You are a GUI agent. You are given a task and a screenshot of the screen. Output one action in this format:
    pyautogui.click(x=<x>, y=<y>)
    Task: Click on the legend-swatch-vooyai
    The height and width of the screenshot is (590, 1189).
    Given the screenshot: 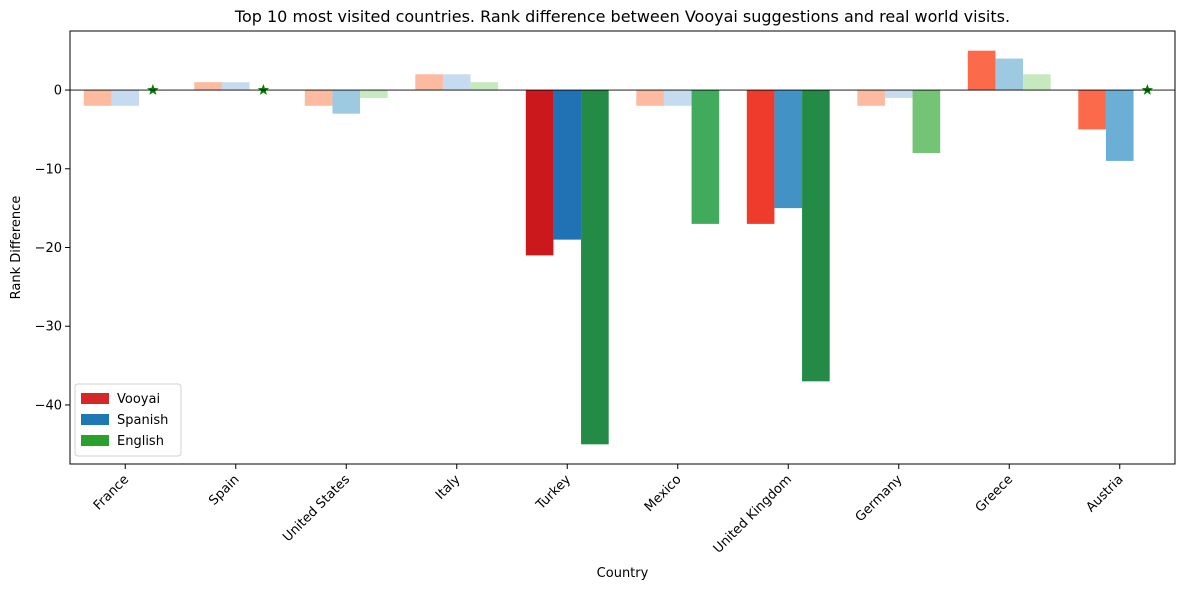 What is the action you would take?
    pyautogui.click(x=95, y=398)
    